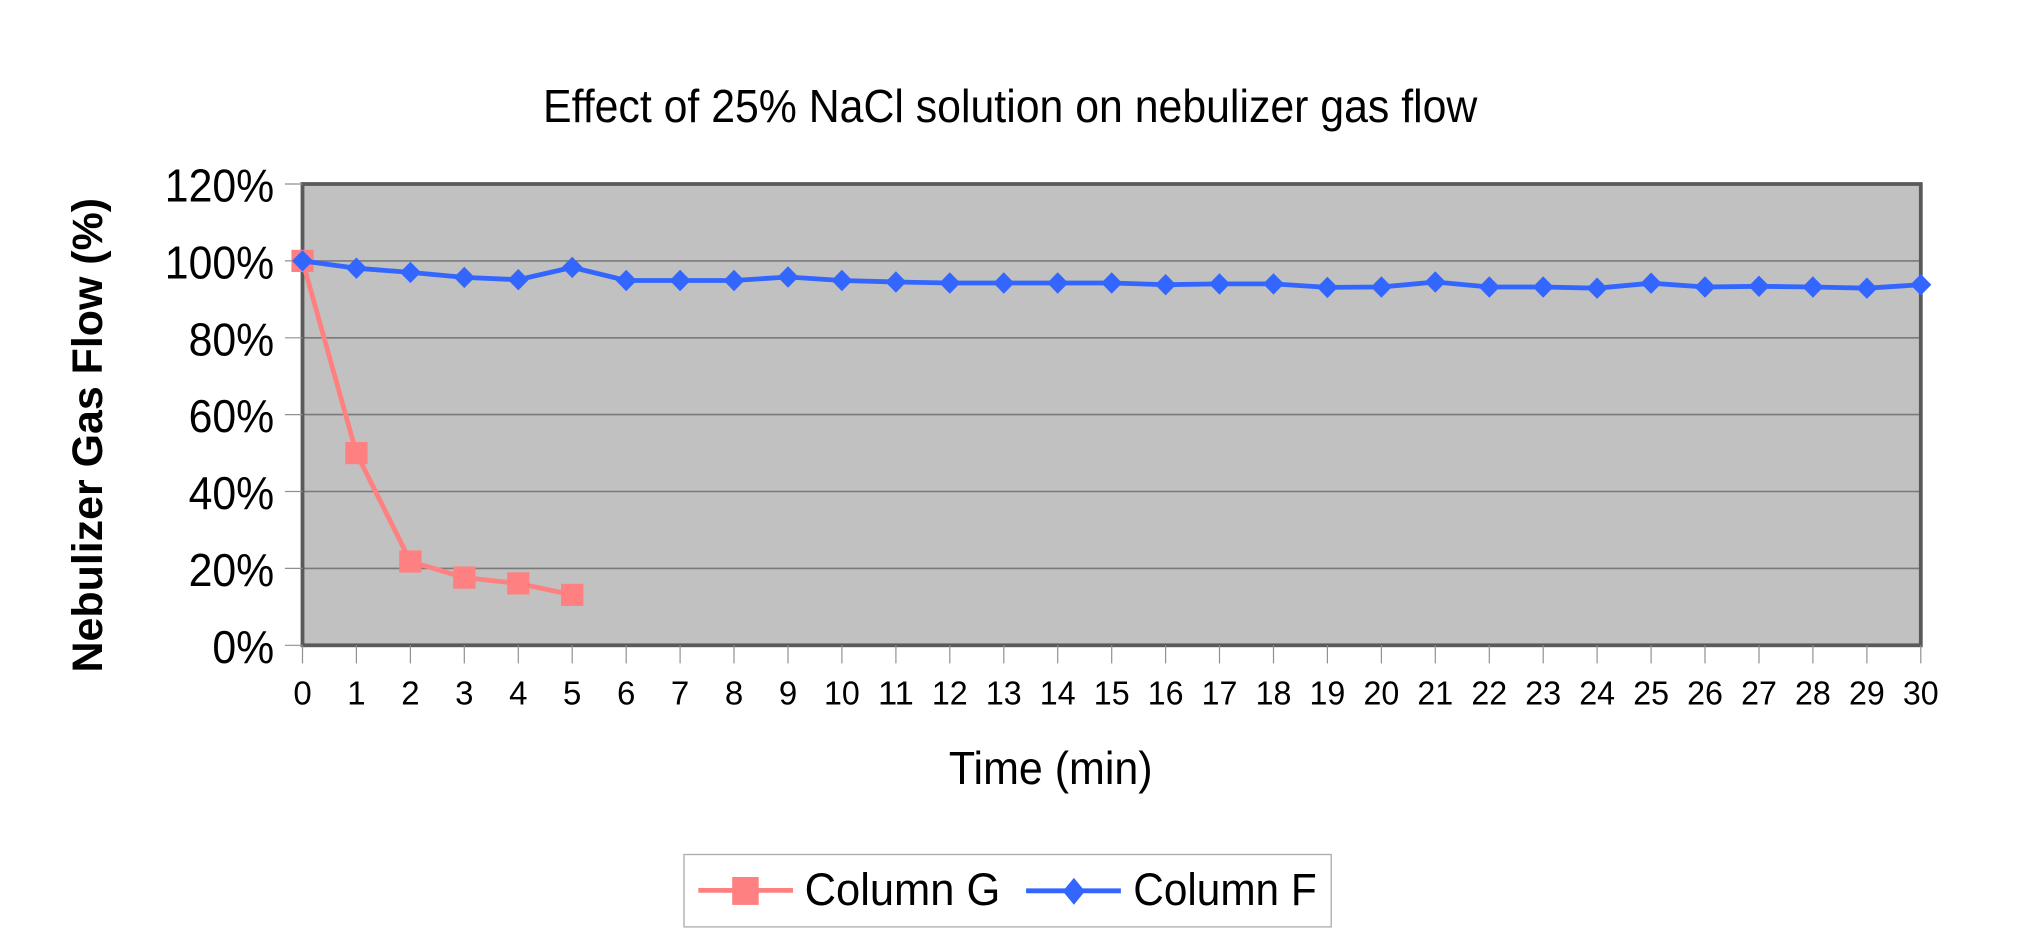 This screenshot has height=946, width=2017. What do you see at coordinates (518, 693) in the screenshot?
I see `svg-text: 4` at bounding box center [518, 693].